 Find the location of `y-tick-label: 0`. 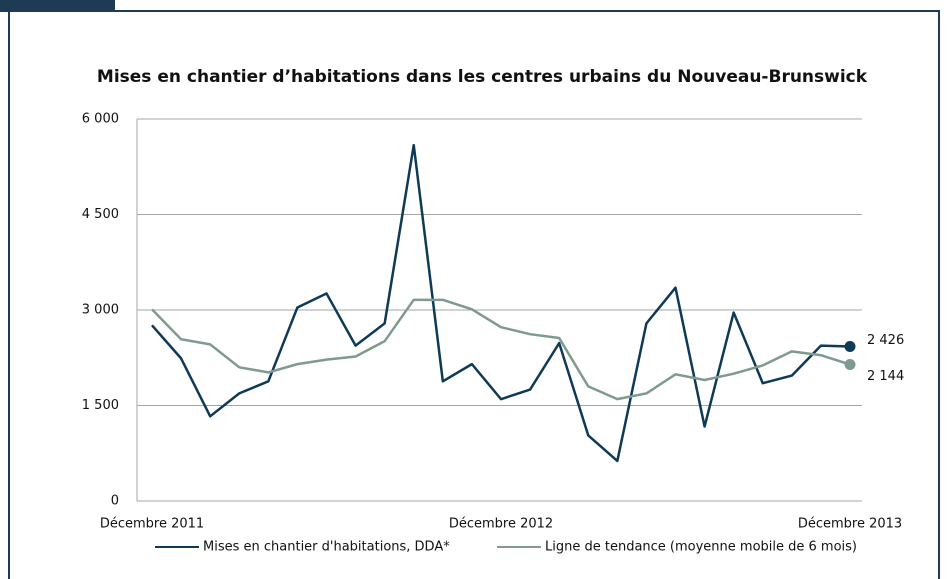

y-tick-label: 0 is located at coordinates (115, 501).